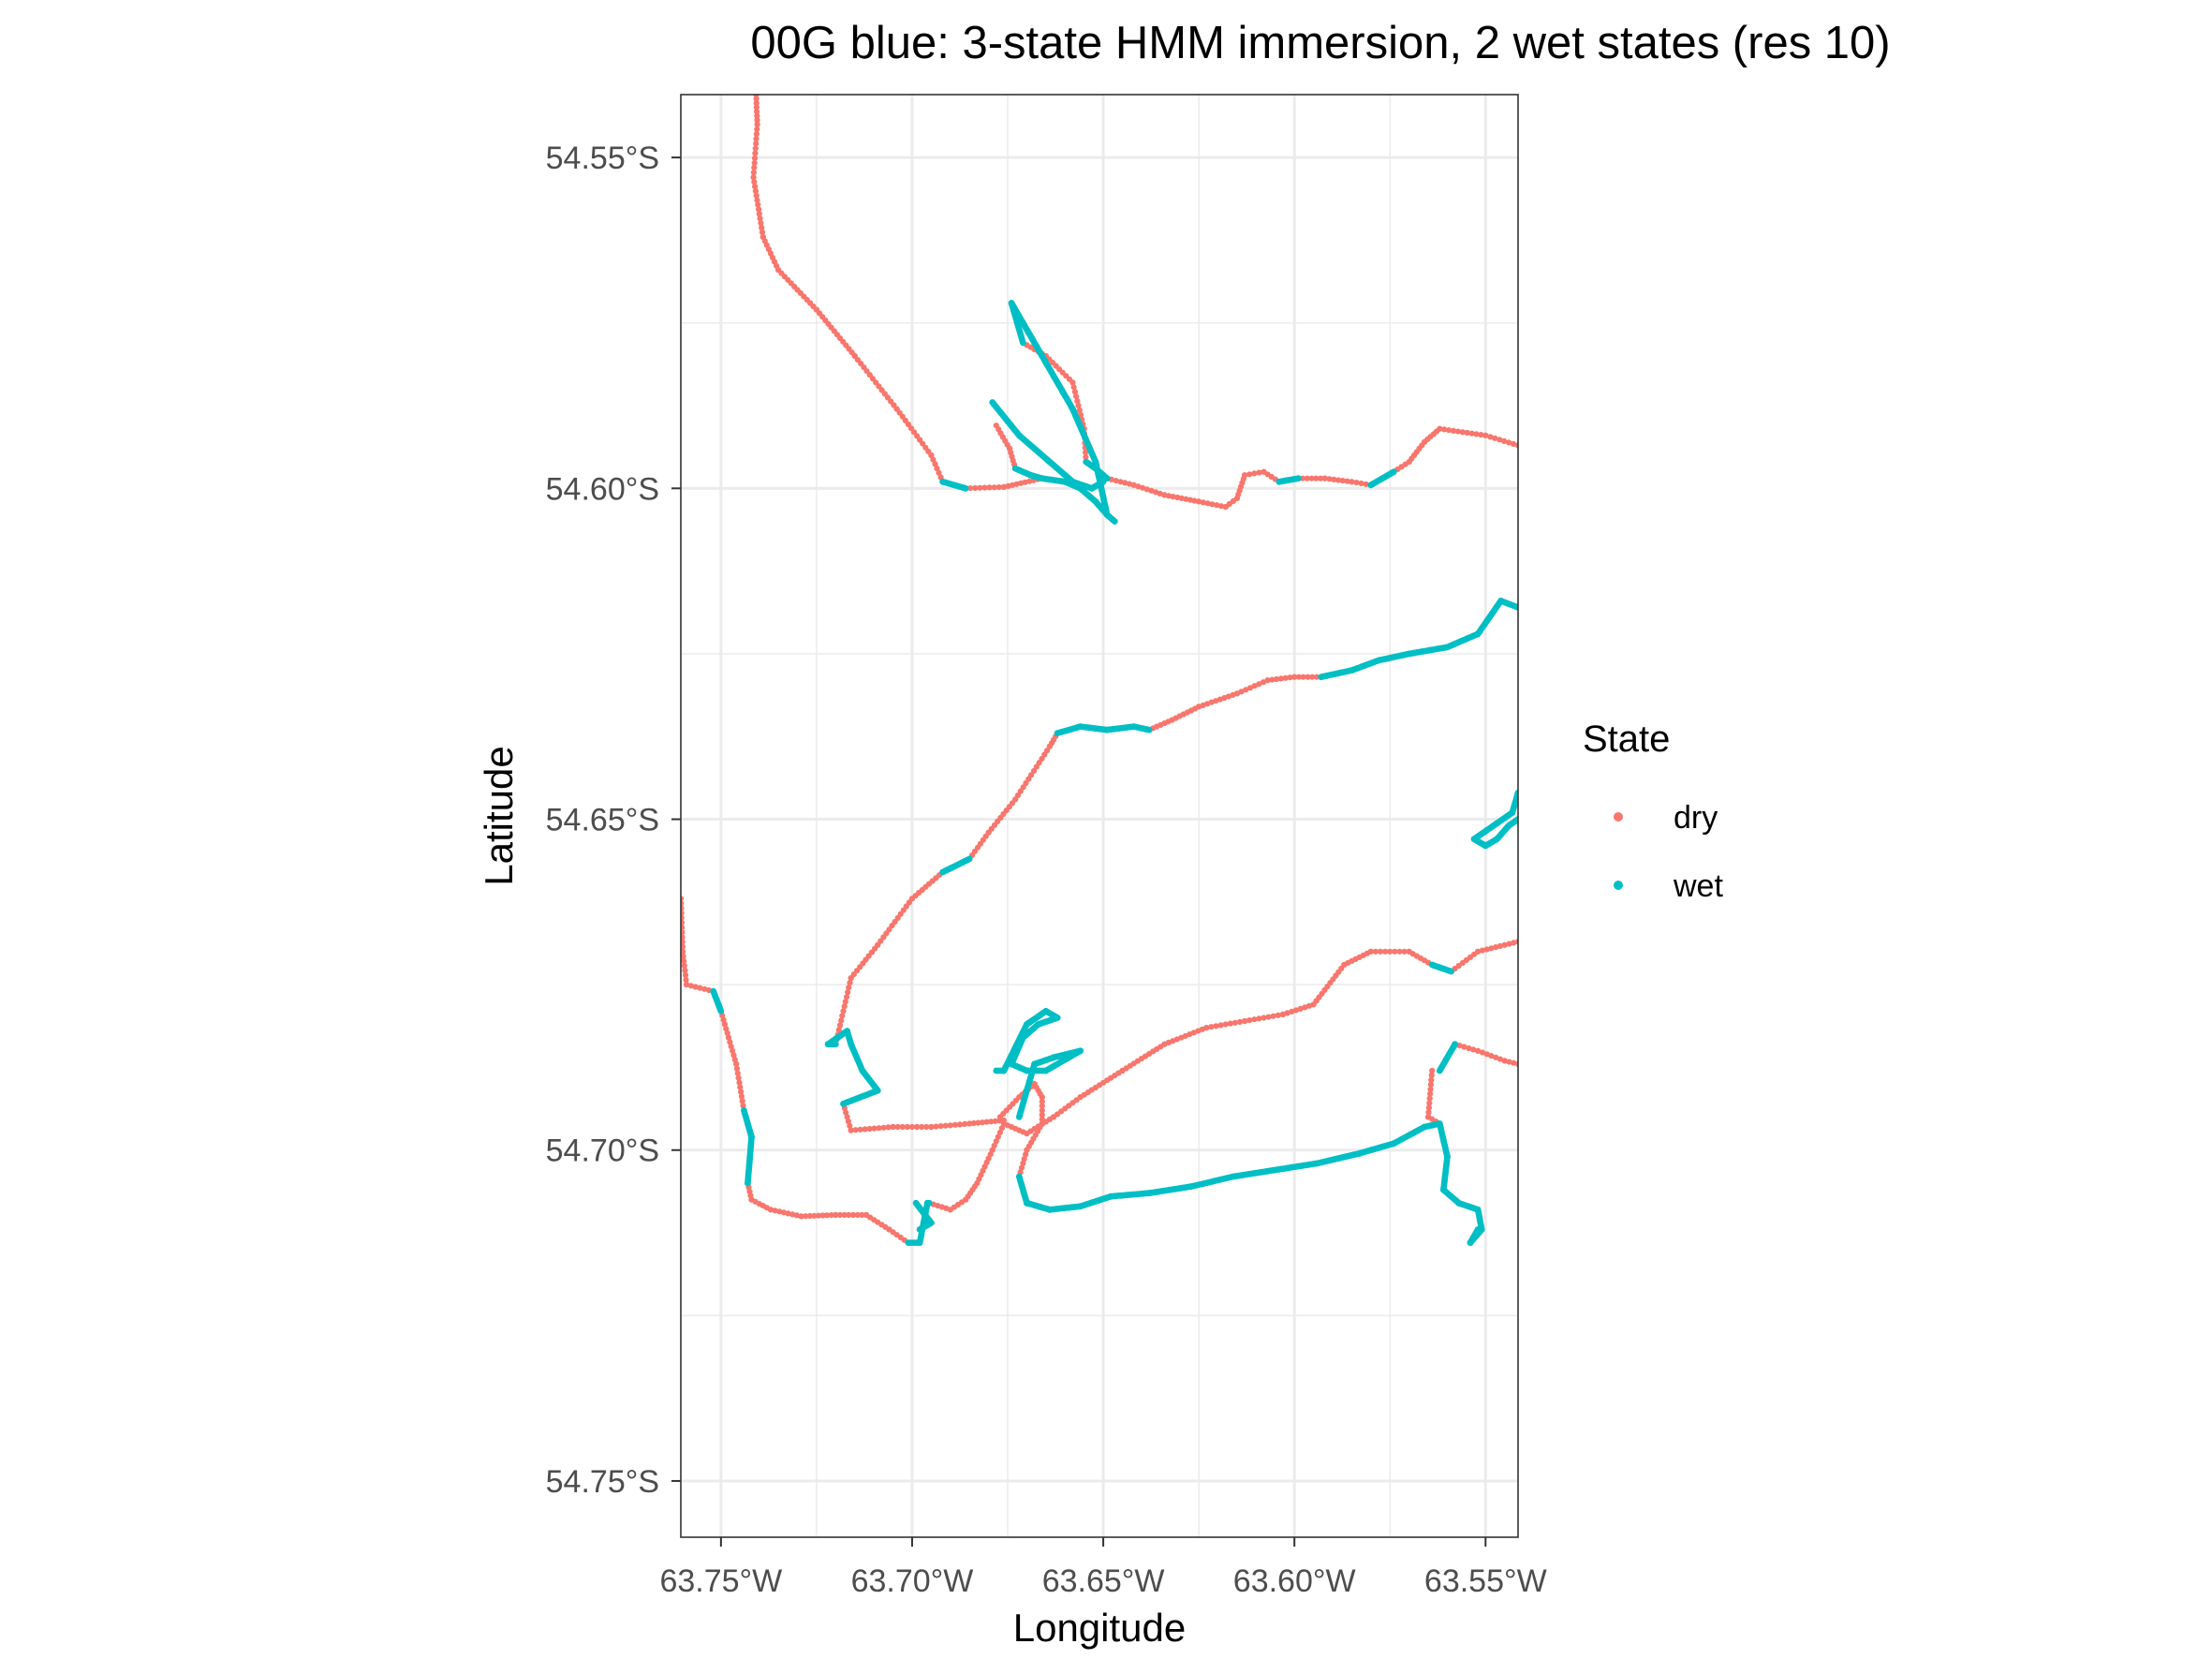 The width and height of the screenshot is (2212, 1659). What do you see at coordinates (1103, 1581) in the screenshot?
I see `x-tick-label: 63.65°W` at bounding box center [1103, 1581].